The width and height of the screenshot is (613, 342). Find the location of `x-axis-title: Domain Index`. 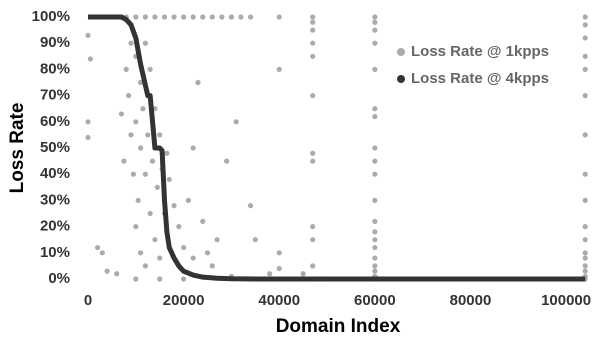

x-axis-title: Domain Index is located at coordinates (338, 326).